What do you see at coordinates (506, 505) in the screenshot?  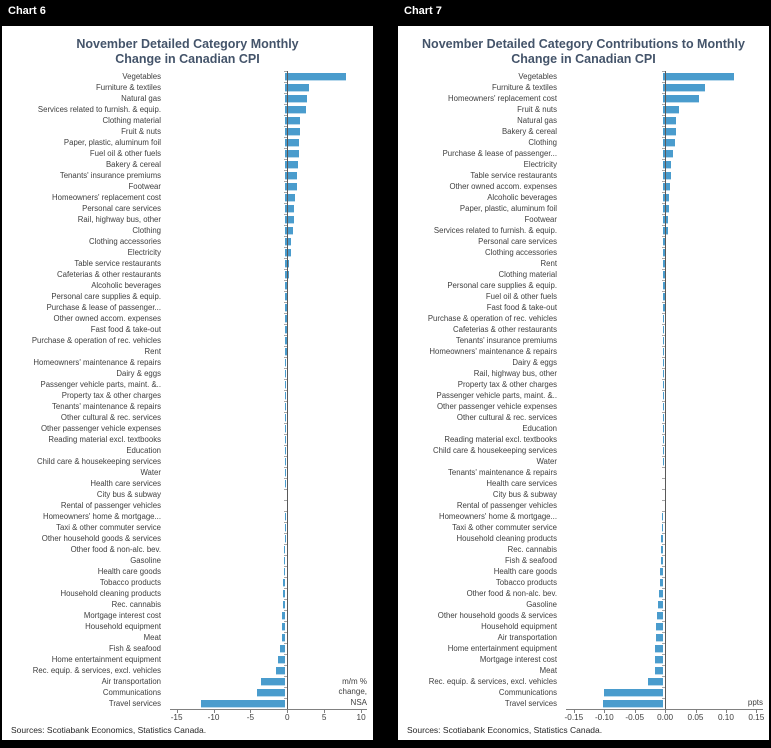 I see `category-label: Rental of passenger vehicles` at bounding box center [506, 505].